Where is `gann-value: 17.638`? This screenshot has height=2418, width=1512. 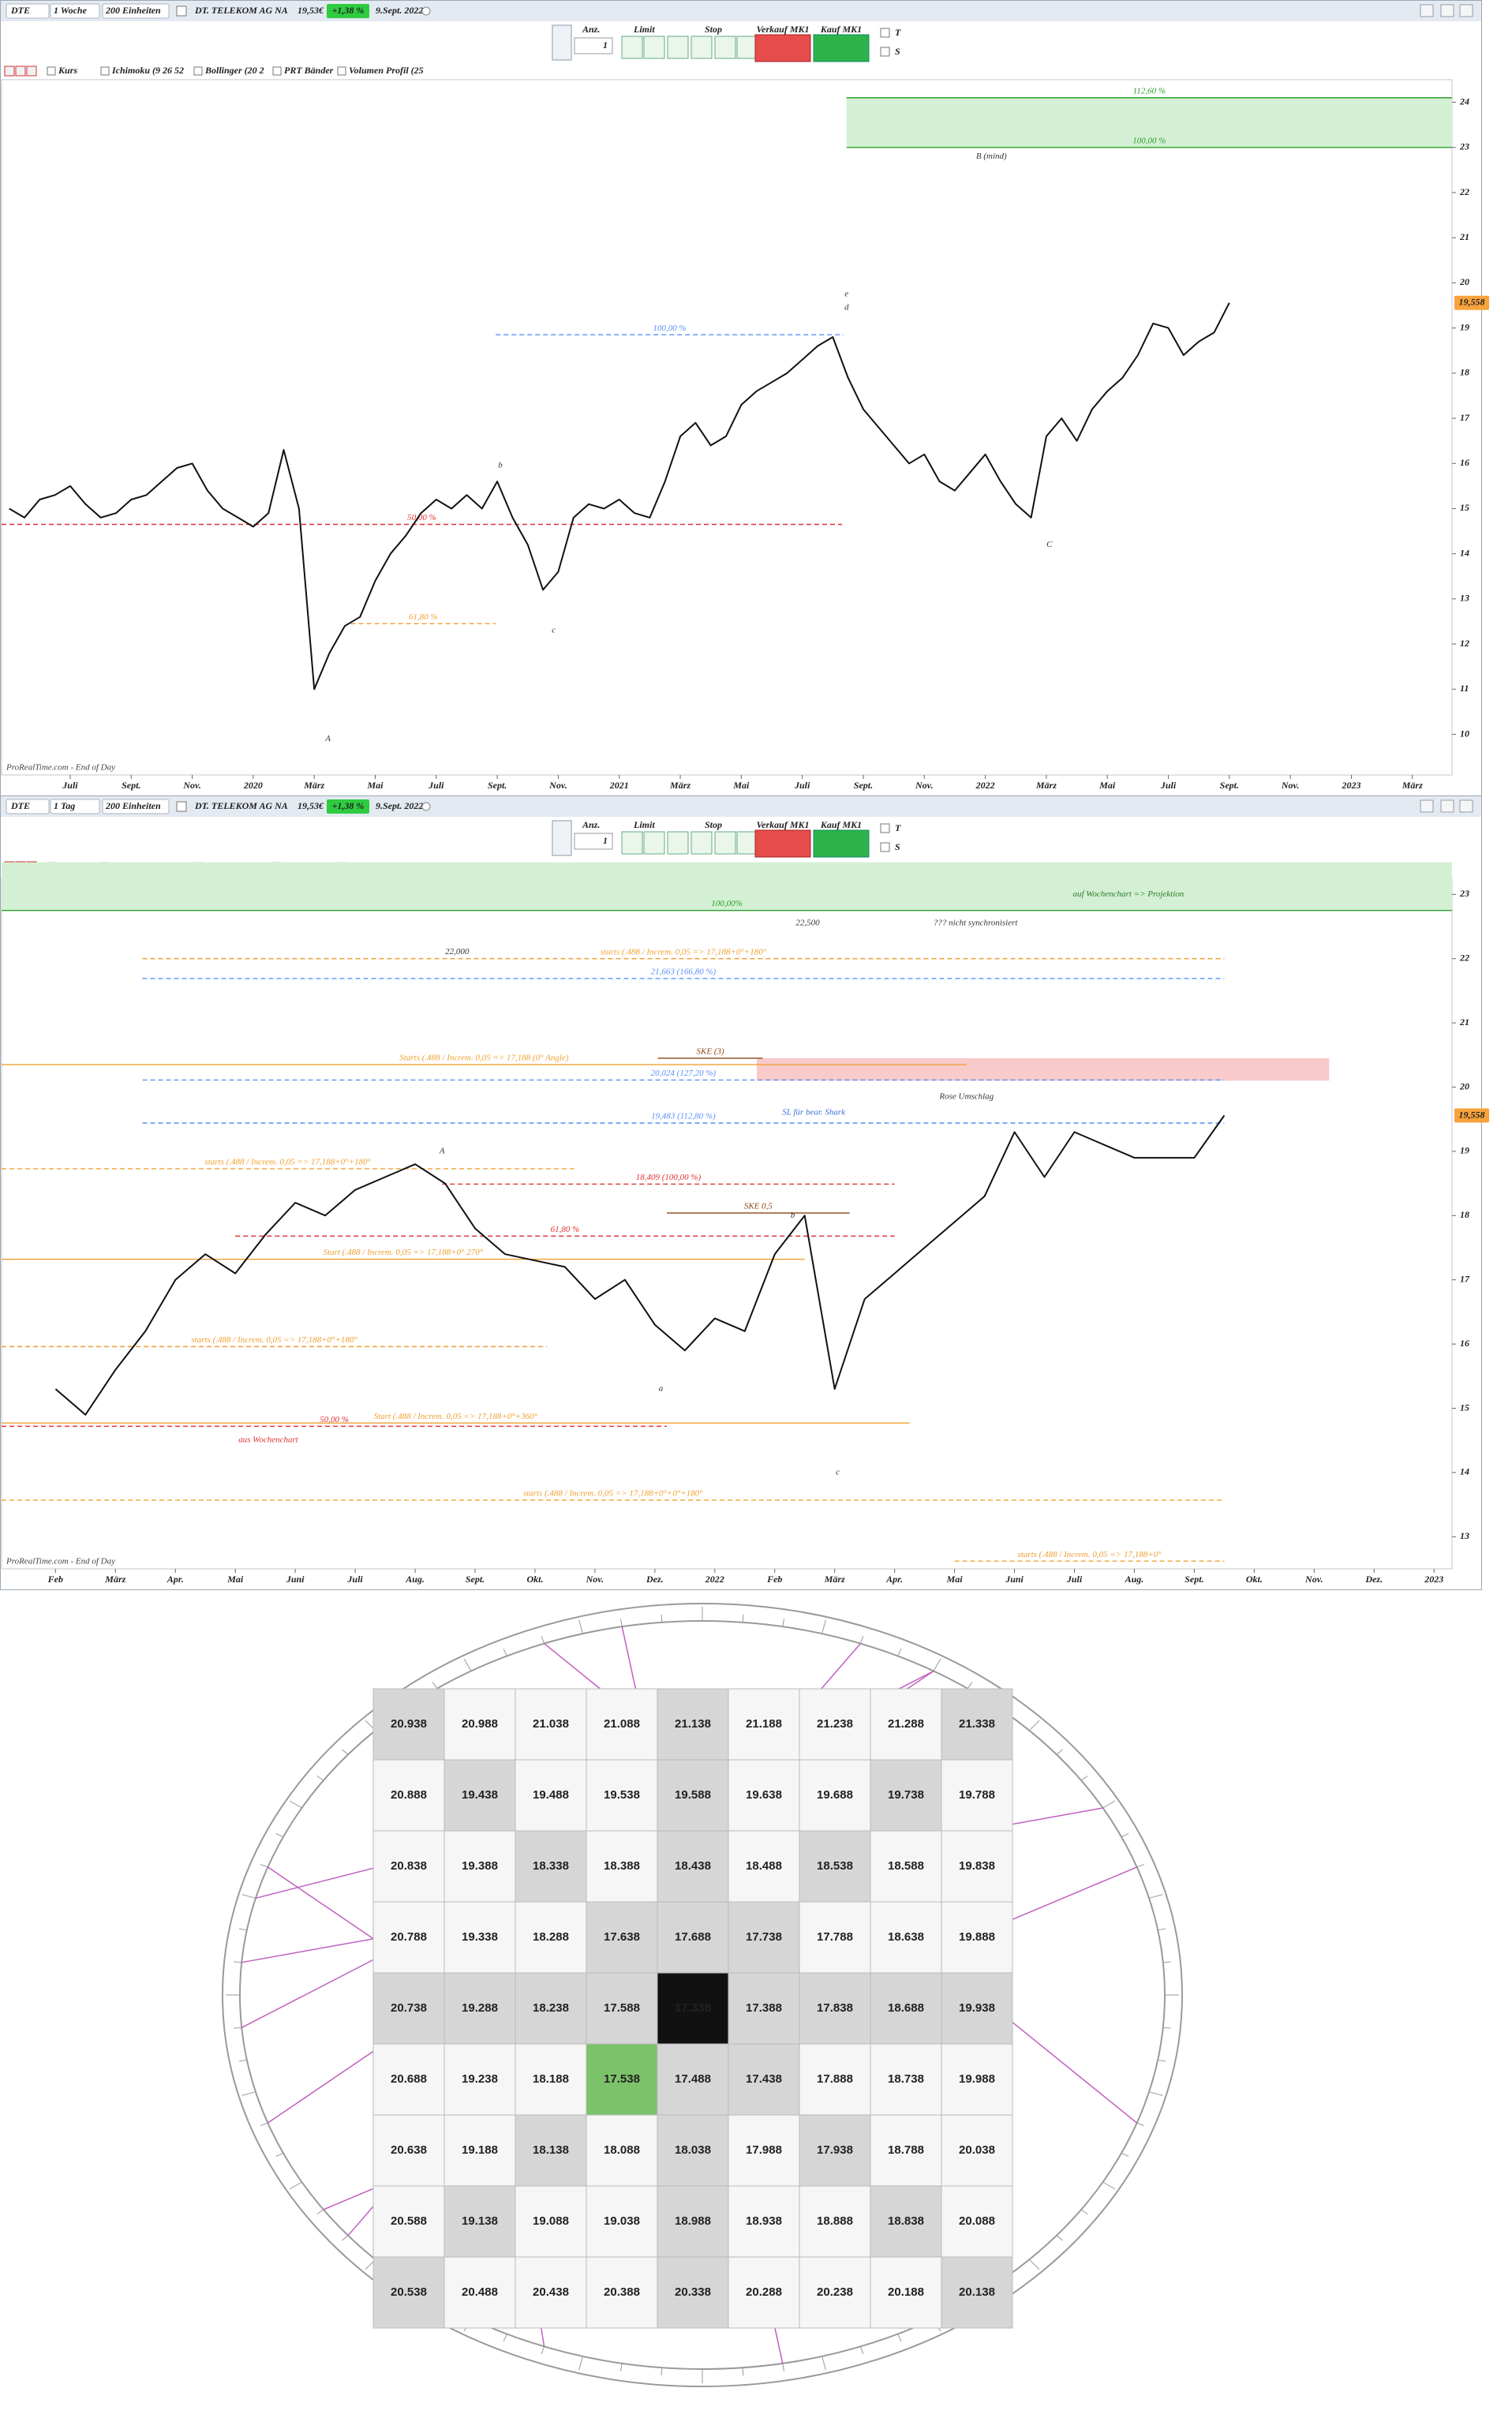 gann-value: 17.638 is located at coordinates (622, 1937).